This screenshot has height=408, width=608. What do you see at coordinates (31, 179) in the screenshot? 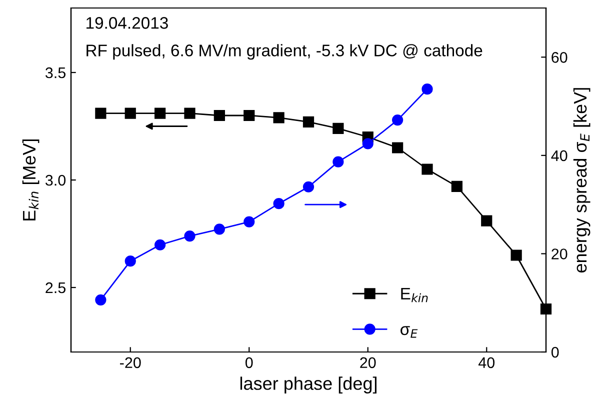
I see `y-axis-title: E$_{kin}$ [MeV]` at bounding box center [31, 179].